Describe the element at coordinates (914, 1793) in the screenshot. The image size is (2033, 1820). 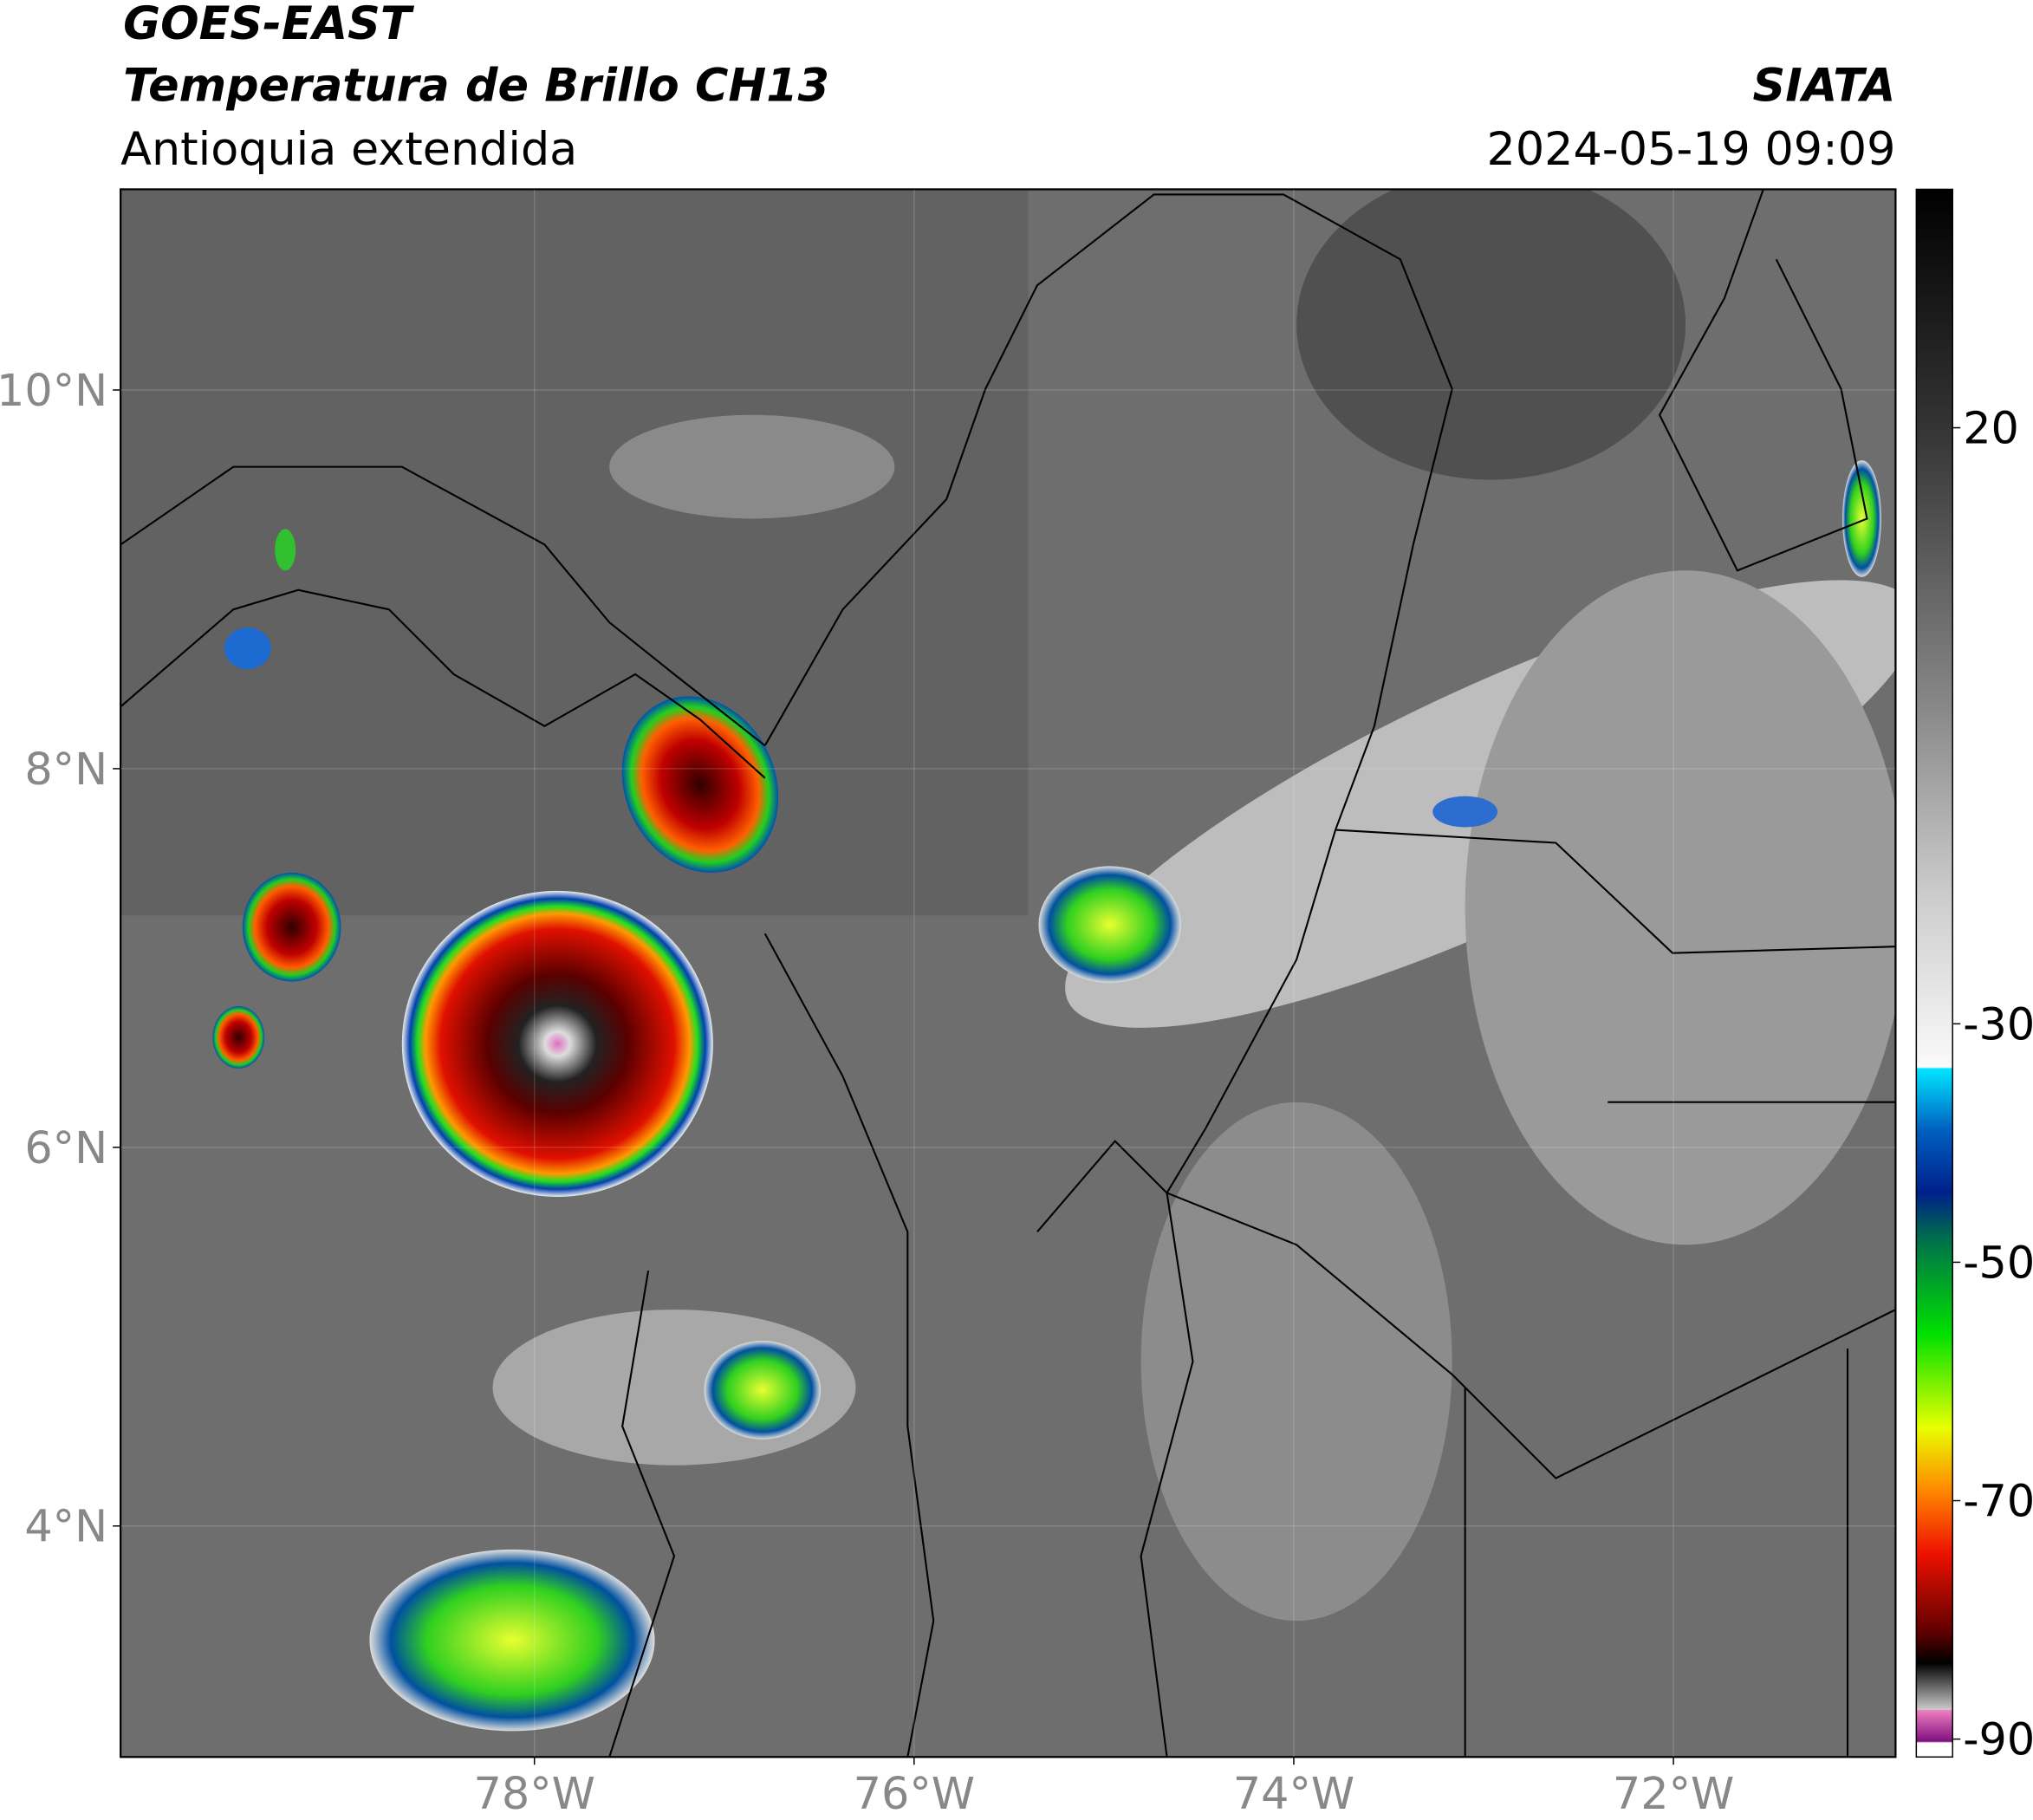
I see `lon-tick-label: 76°W` at that location.